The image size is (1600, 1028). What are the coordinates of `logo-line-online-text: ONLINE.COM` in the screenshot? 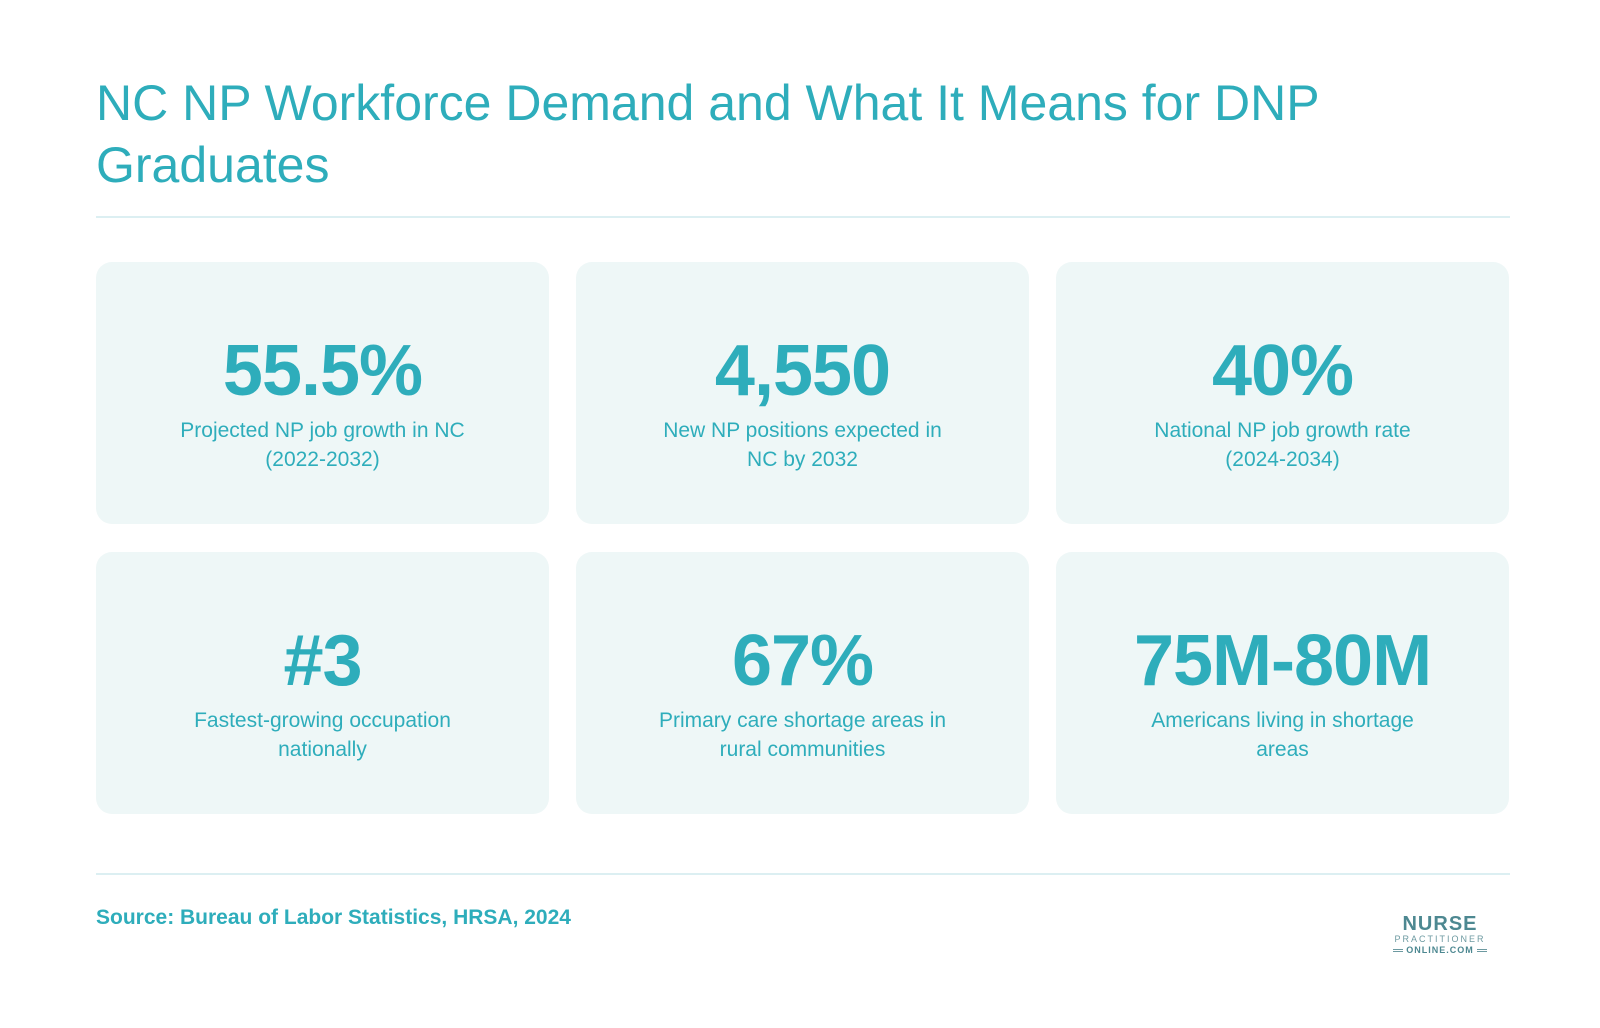 It's located at (1440, 950).